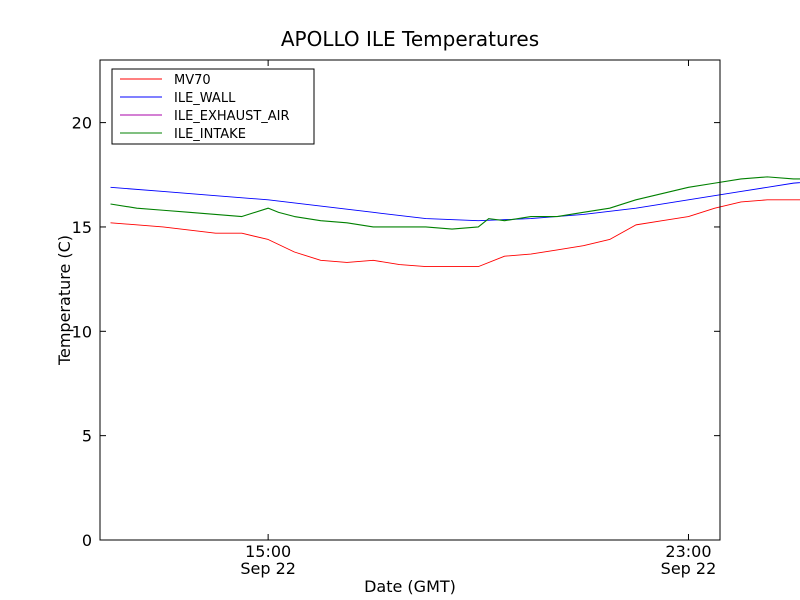 Image resolution: width=800 pixels, height=600 pixels. Describe the element at coordinates (455, 233) in the screenshot. I see `series-line-mv70` at that location.